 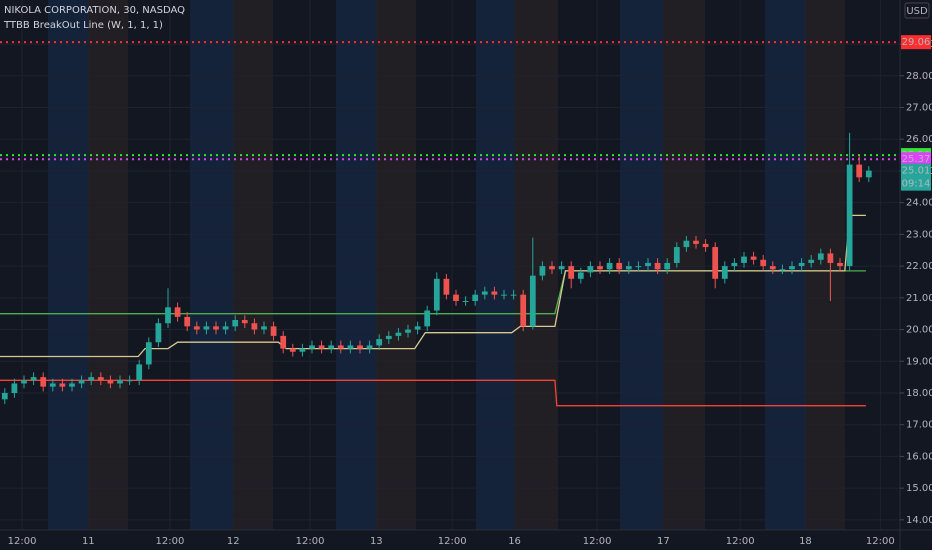 What do you see at coordinates (919, 393) in the screenshot?
I see `y-tick-label: 18.00` at bounding box center [919, 393].